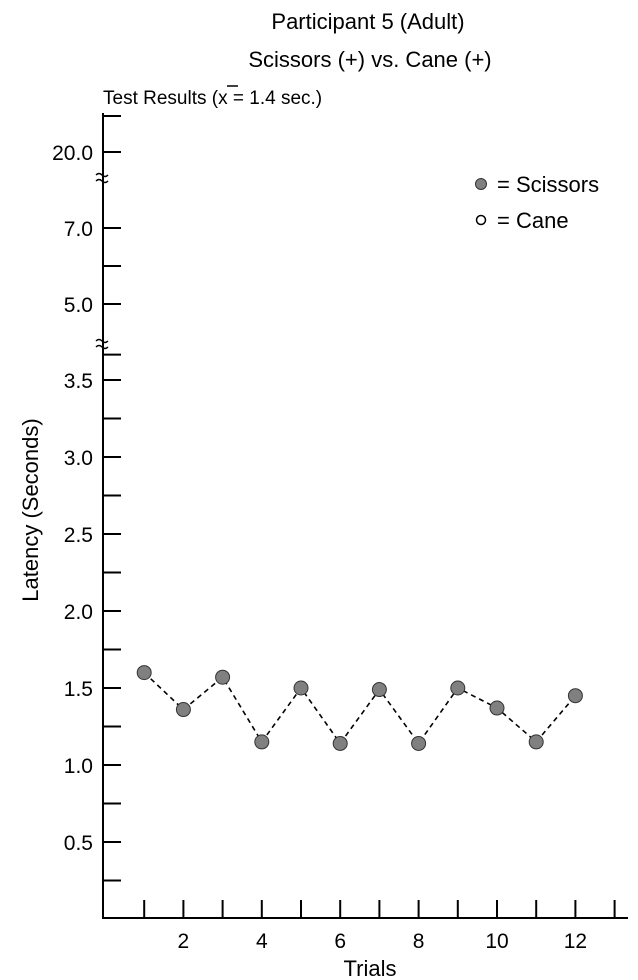  Describe the element at coordinates (78, 689) in the screenshot. I see `y-tick-label: 1.5` at that location.